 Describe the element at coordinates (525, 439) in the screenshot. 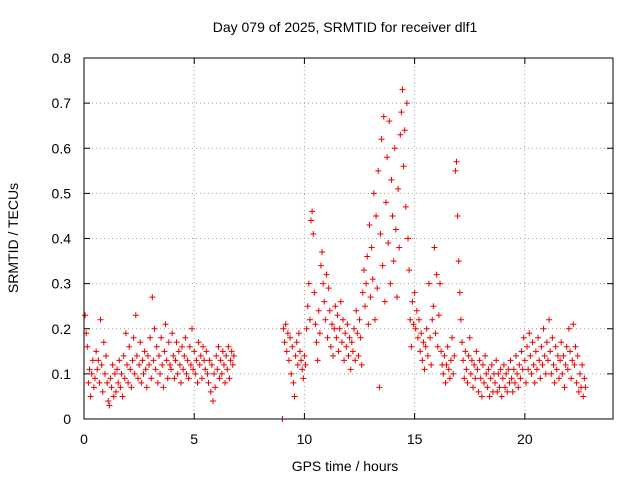

I see `x-tick-label: 20` at that location.